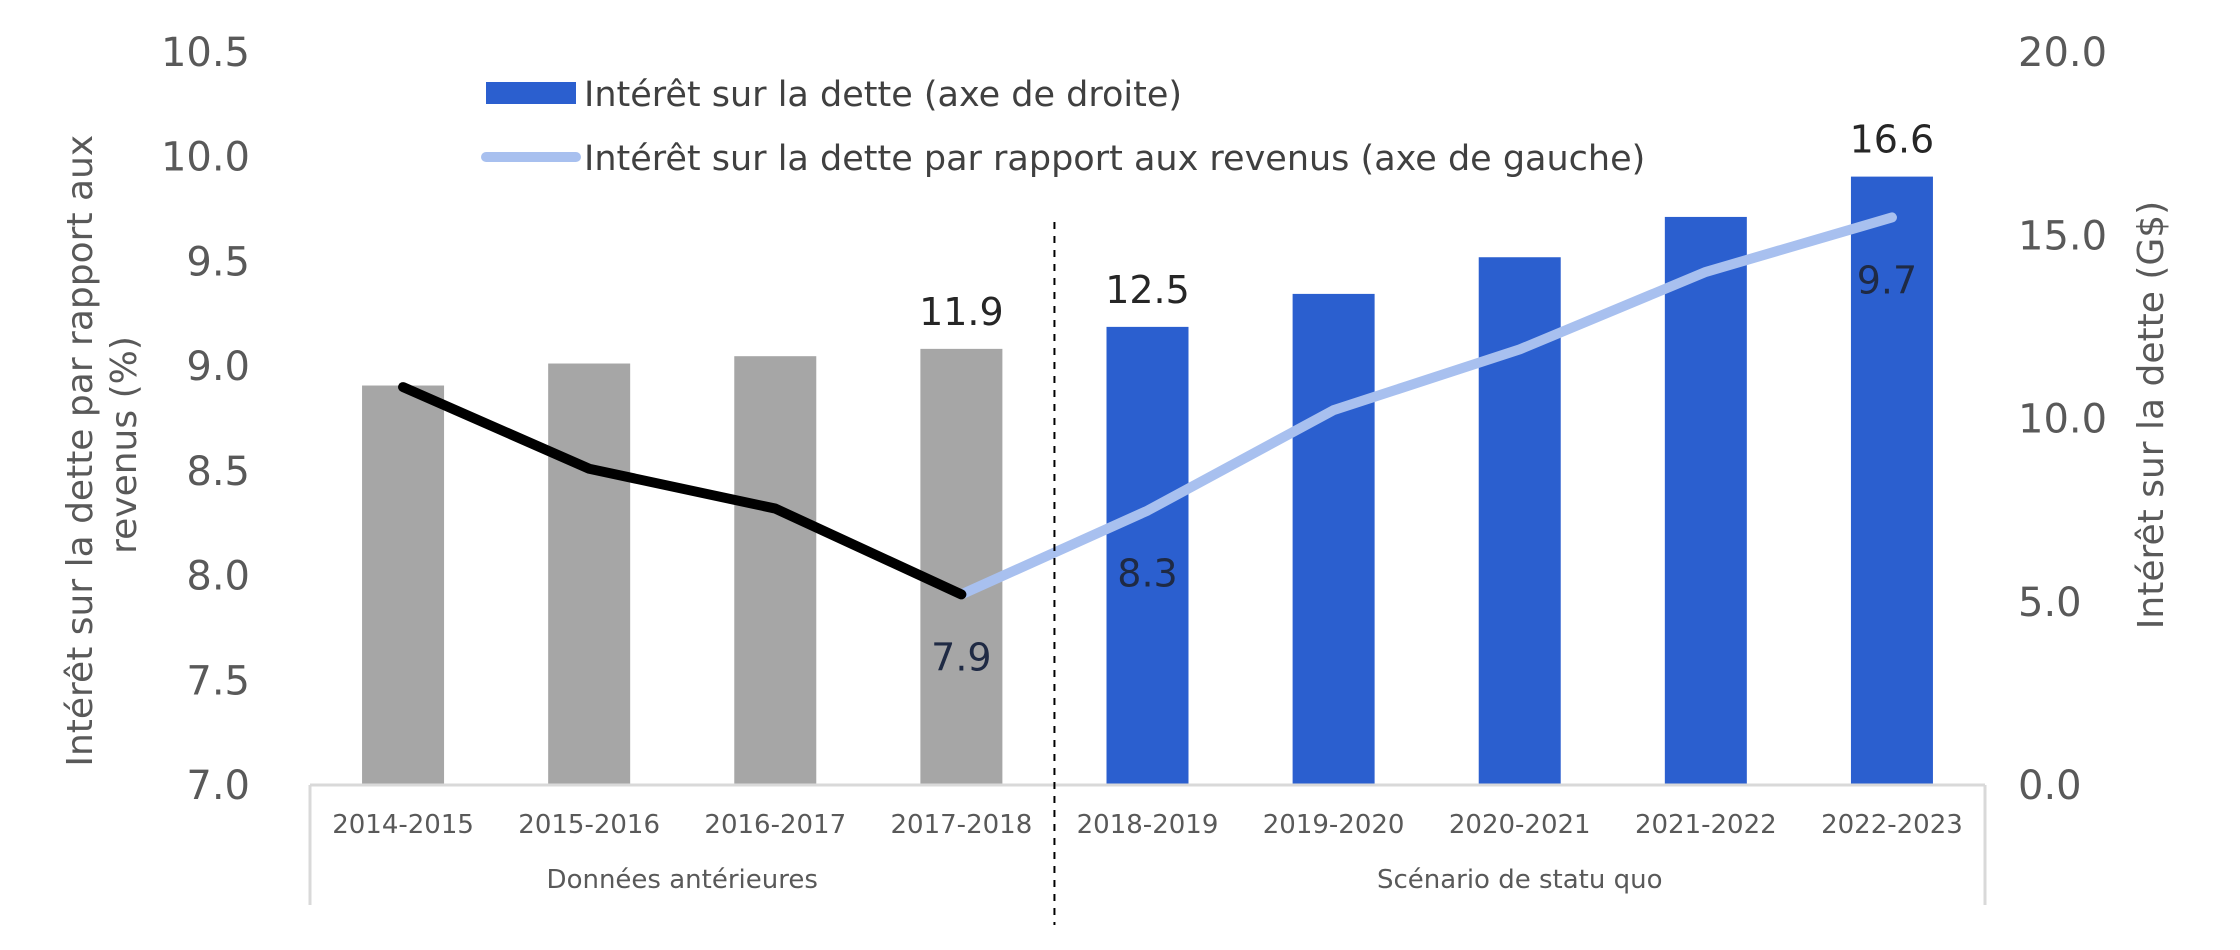  What do you see at coordinates (1334, 825) in the screenshot?
I see `x-tick-2019-2020: 2019-2020` at bounding box center [1334, 825].